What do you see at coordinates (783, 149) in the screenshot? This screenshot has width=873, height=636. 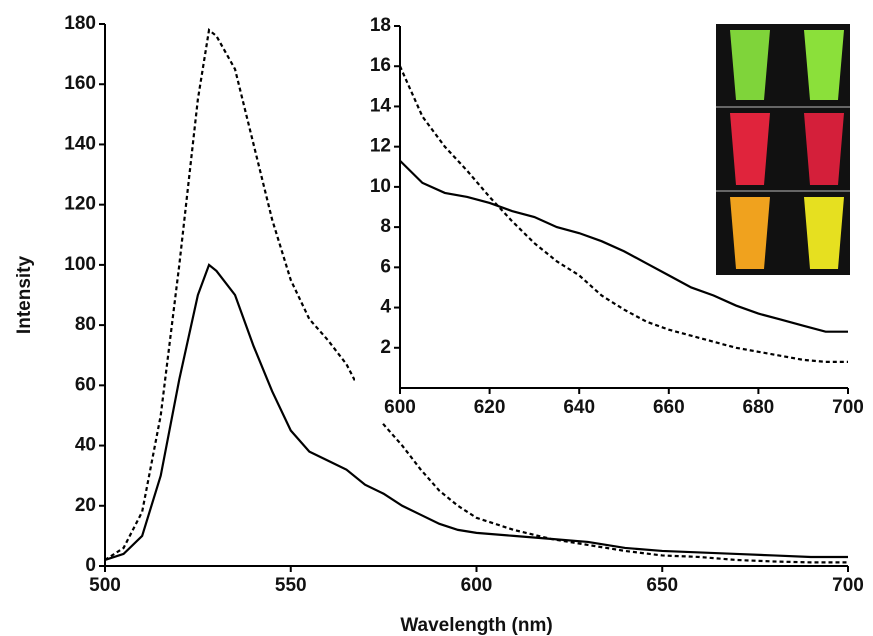 I see `inset-photo` at bounding box center [783, 149].